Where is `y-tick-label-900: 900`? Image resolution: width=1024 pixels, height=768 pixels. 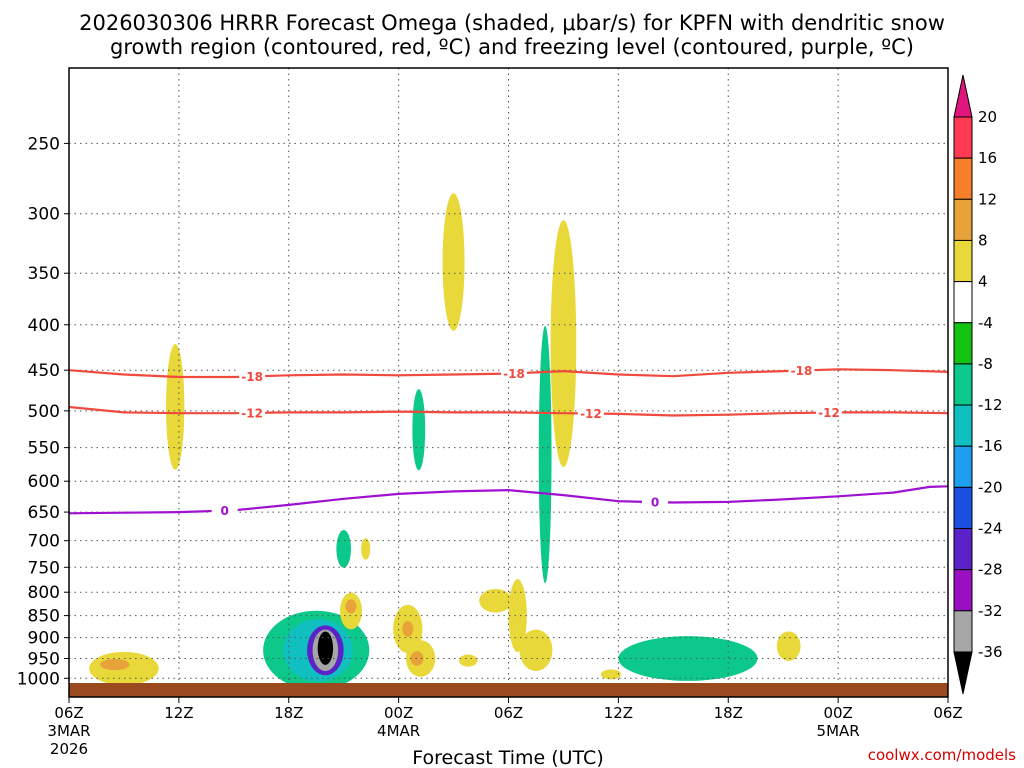
y-tick-label-900: 900 is located at coordinates (44, 639).